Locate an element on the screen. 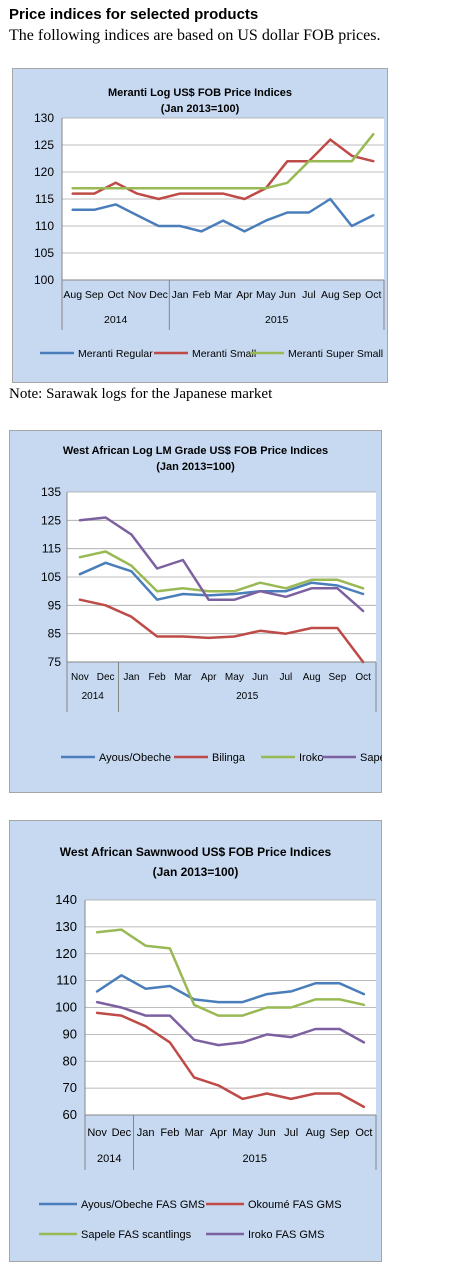 This screenshot has height=1270, width=453. chart2-year-label: 2014 is located at coordinates (109, 1159).